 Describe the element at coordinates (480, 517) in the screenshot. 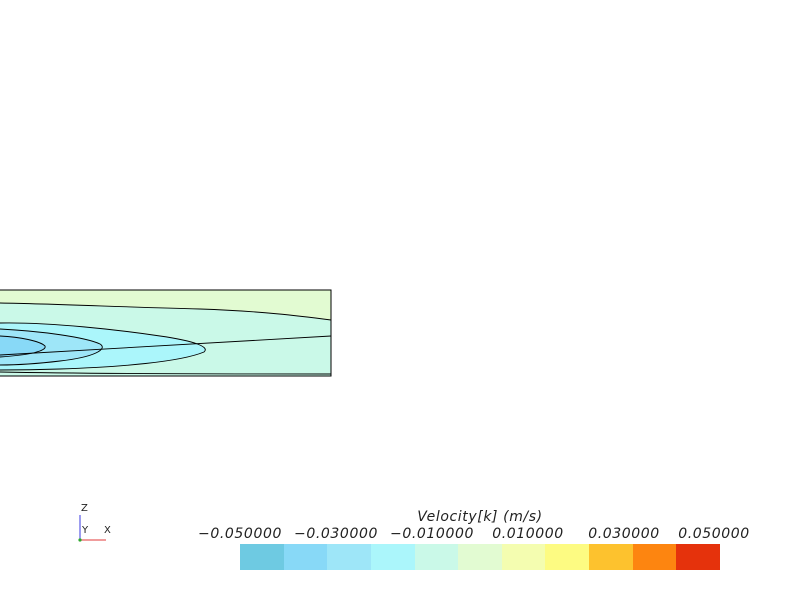

I see `colorbar-title: Velocity[k] (m/s)` at that location.